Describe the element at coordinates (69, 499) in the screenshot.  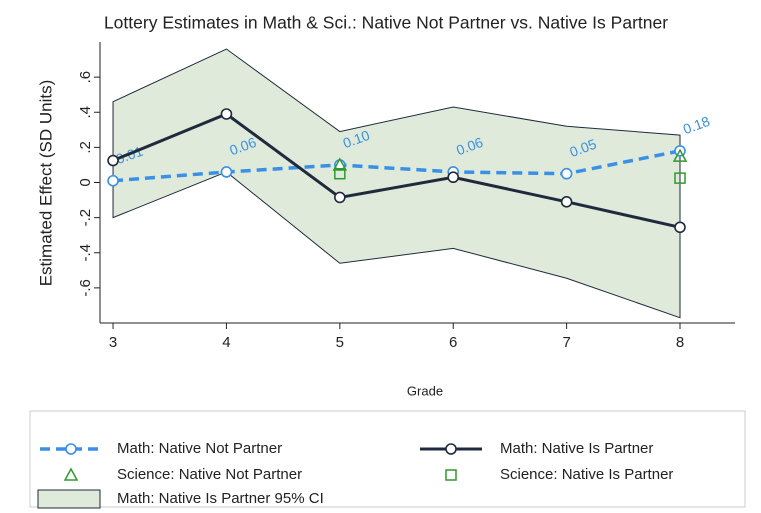
I see `legend-band` at that location.